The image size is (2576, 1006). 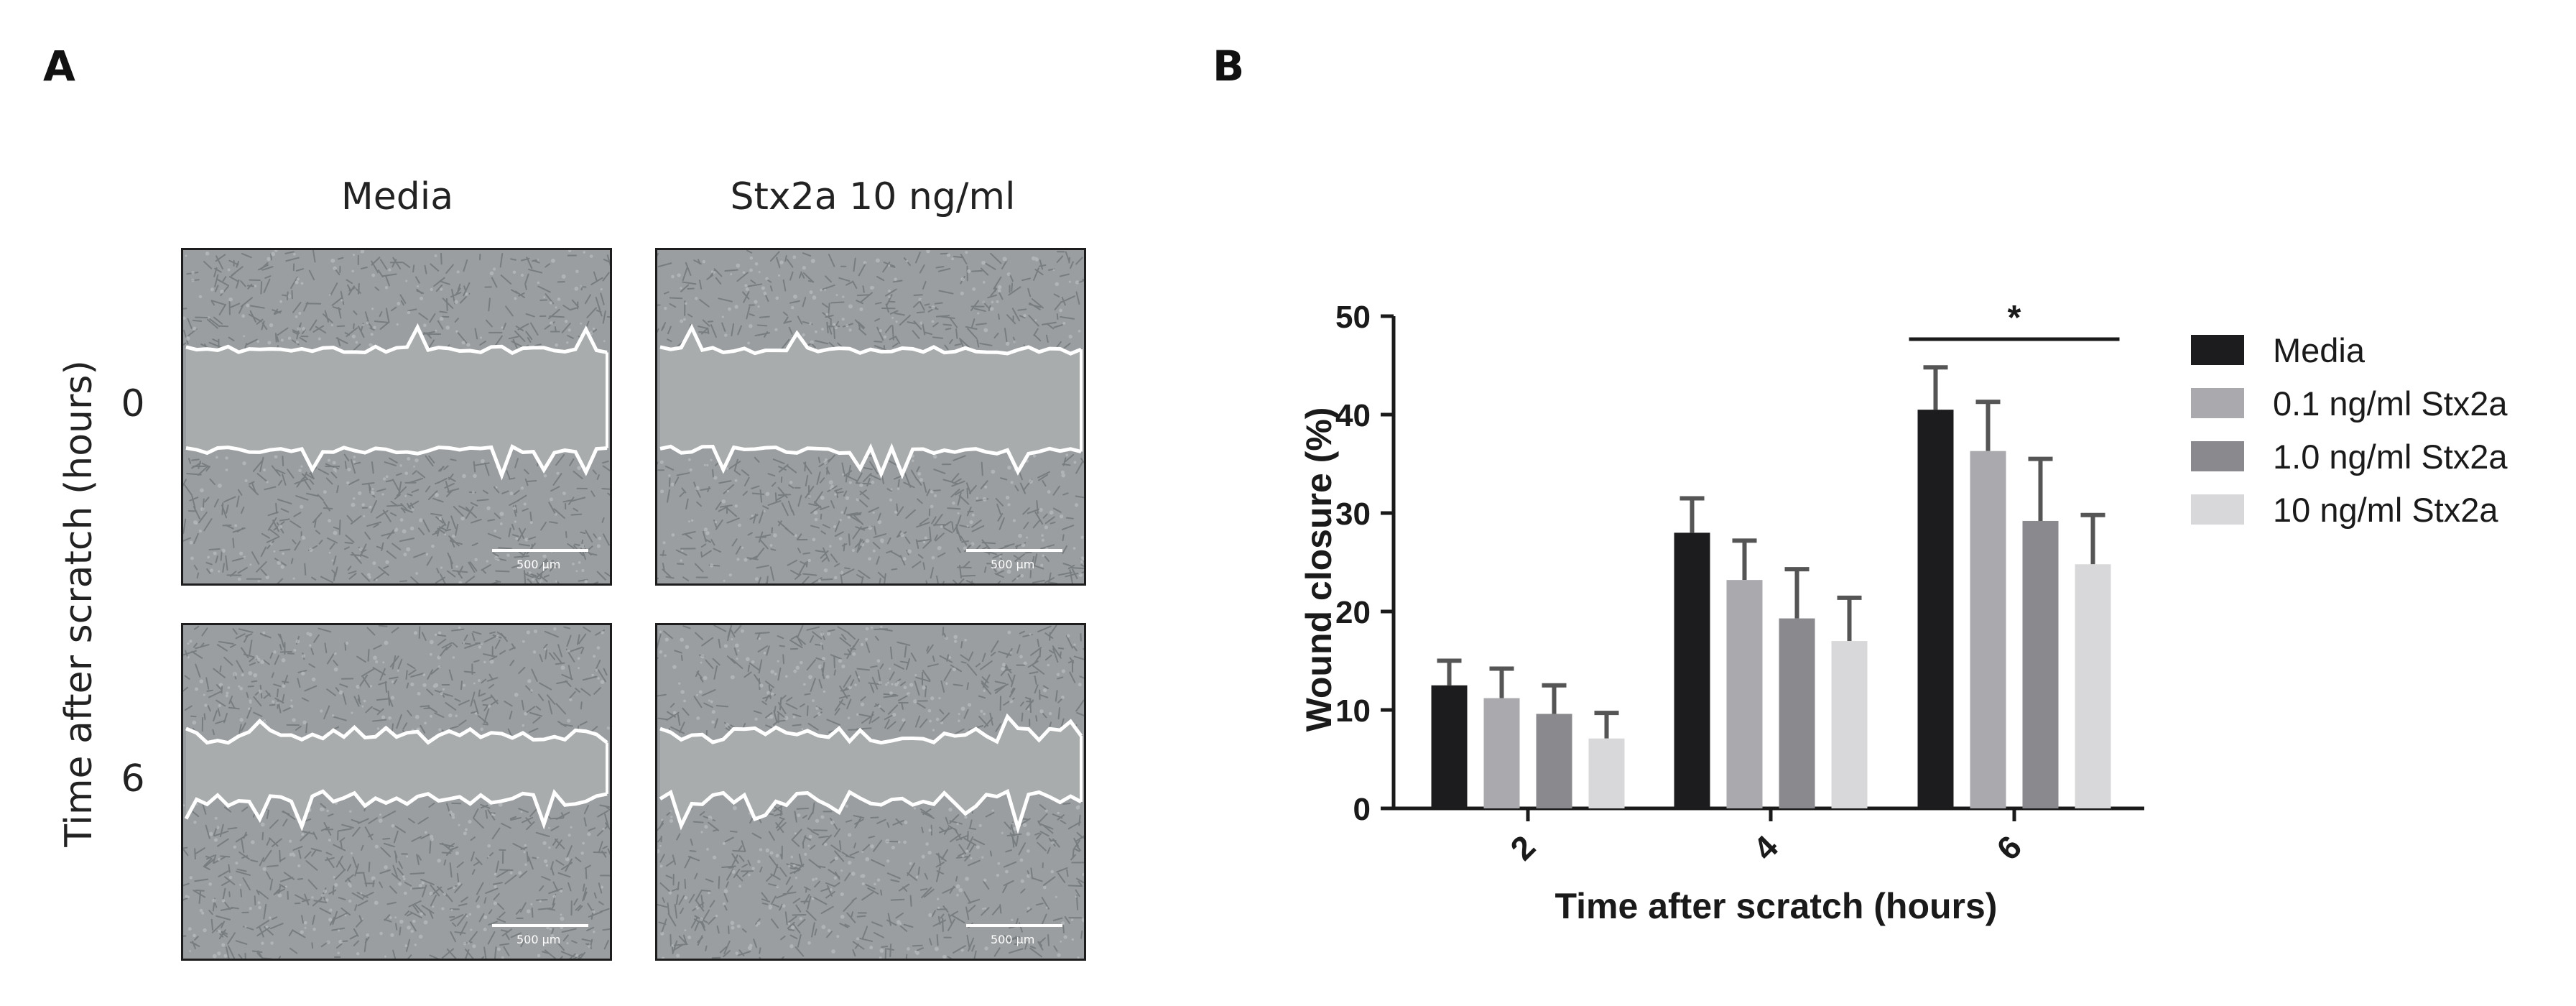 What do you see at coordinates (2390, 456) in the screenshot?
I see `legend-label-1-0: 1.0 ng/ml Stx2a` at bounding box center [2390, 456].